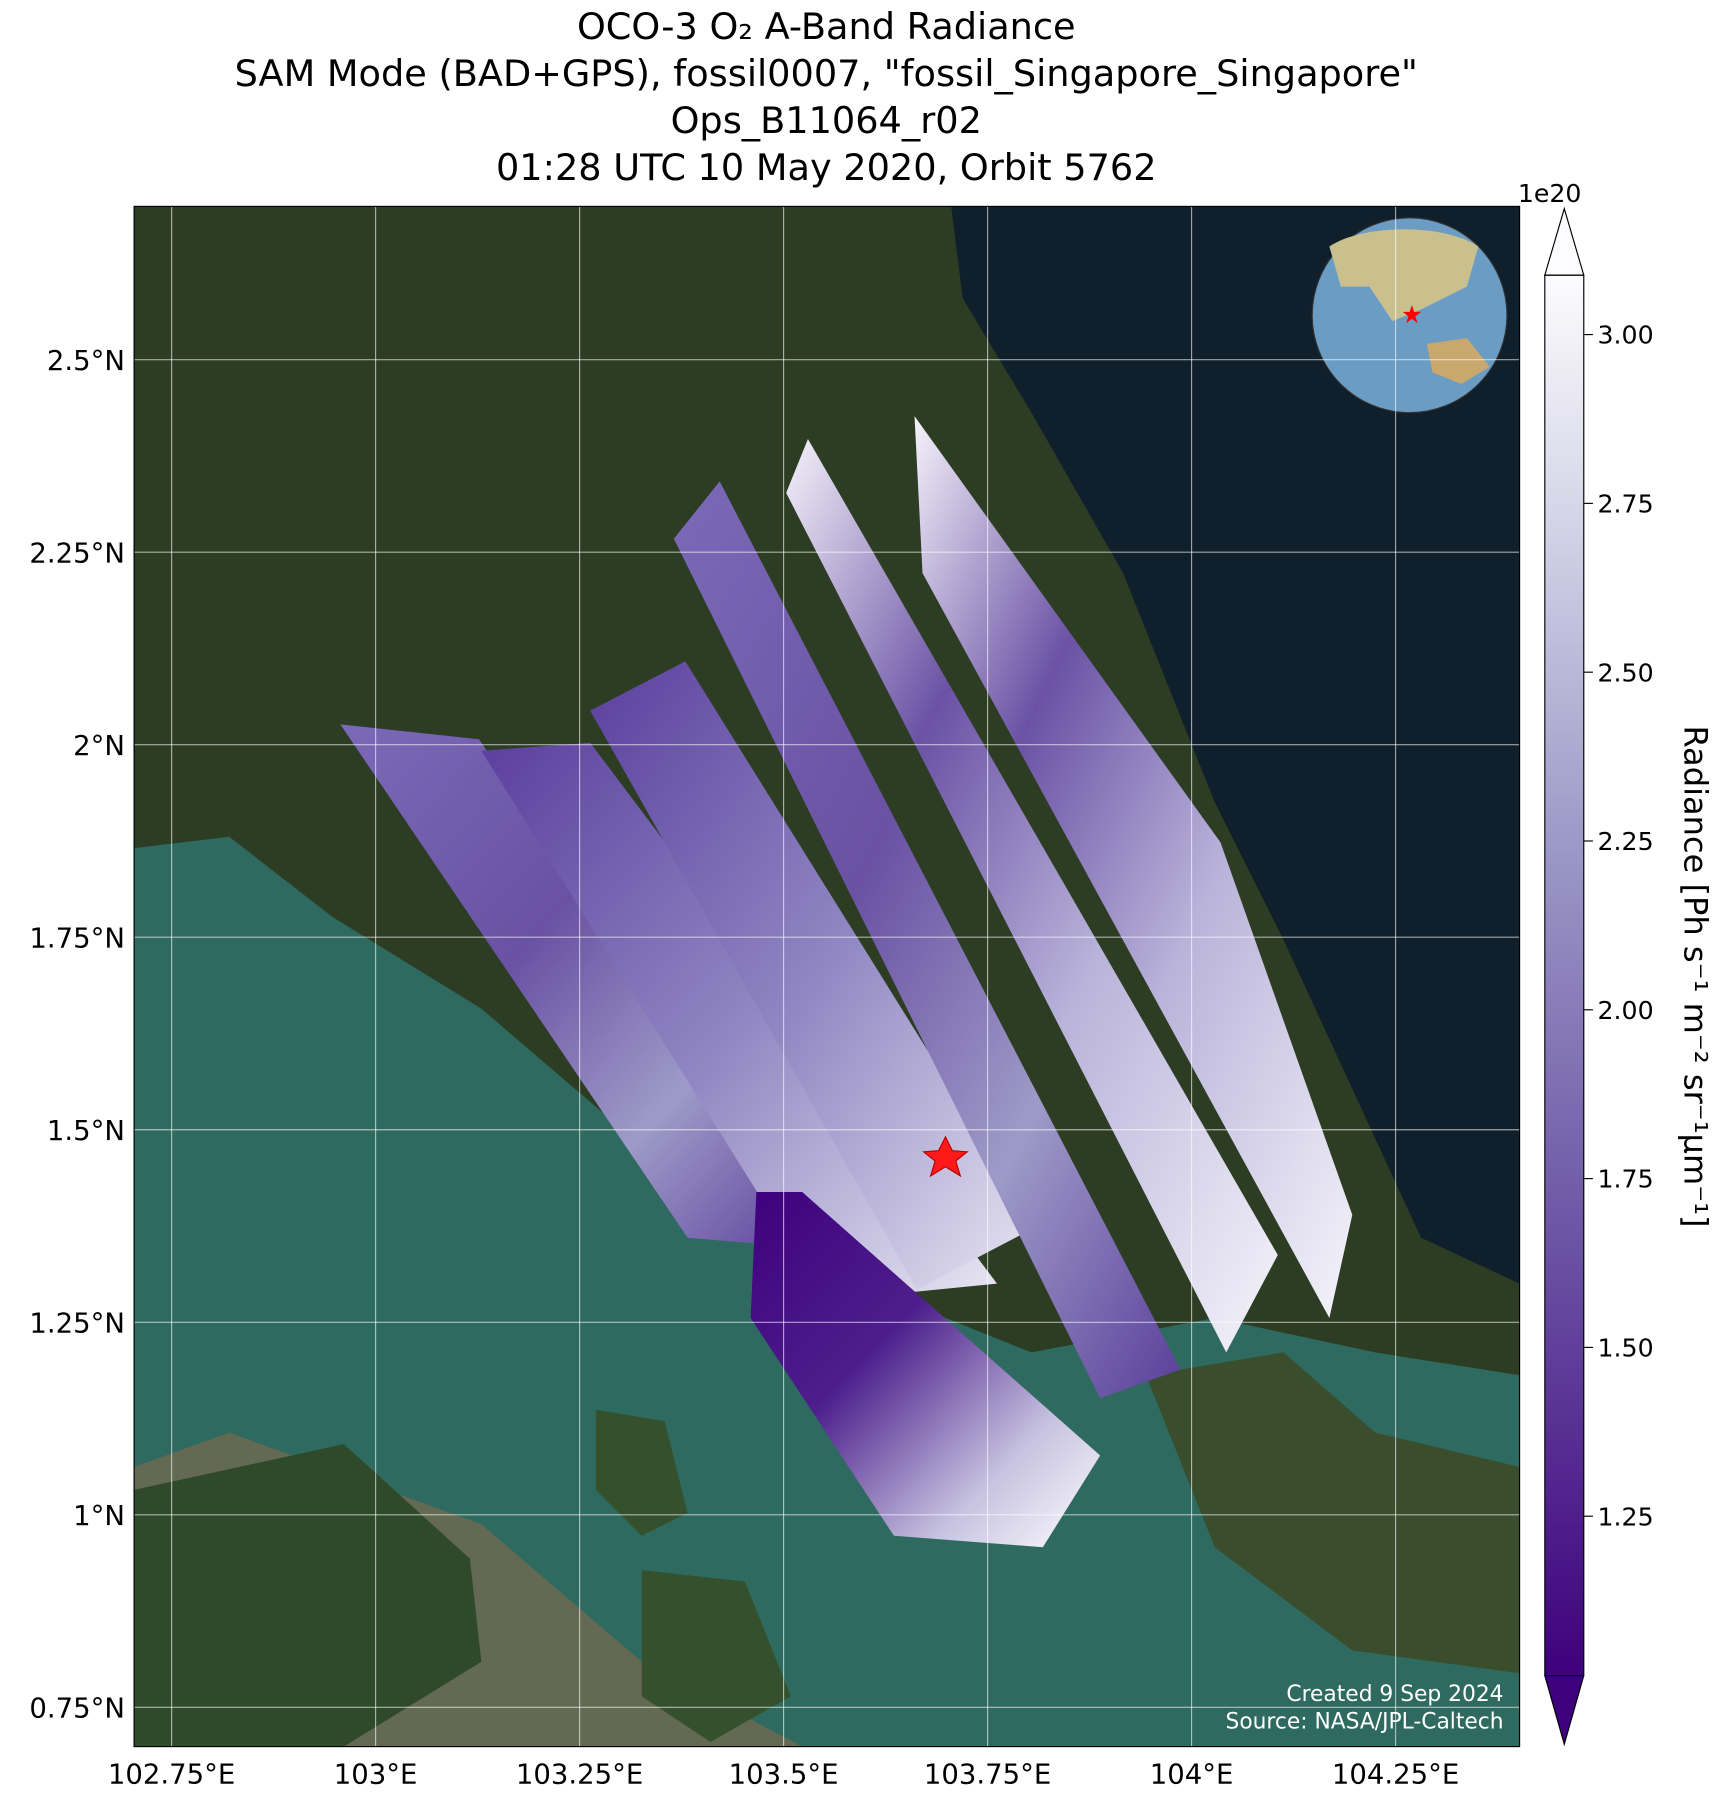  What do you see at coordinates (826, 26) in the screenshot?
I see `chart-title: OCO-3 O₂ A-Band Radiance` at bounding box center [826, 26].